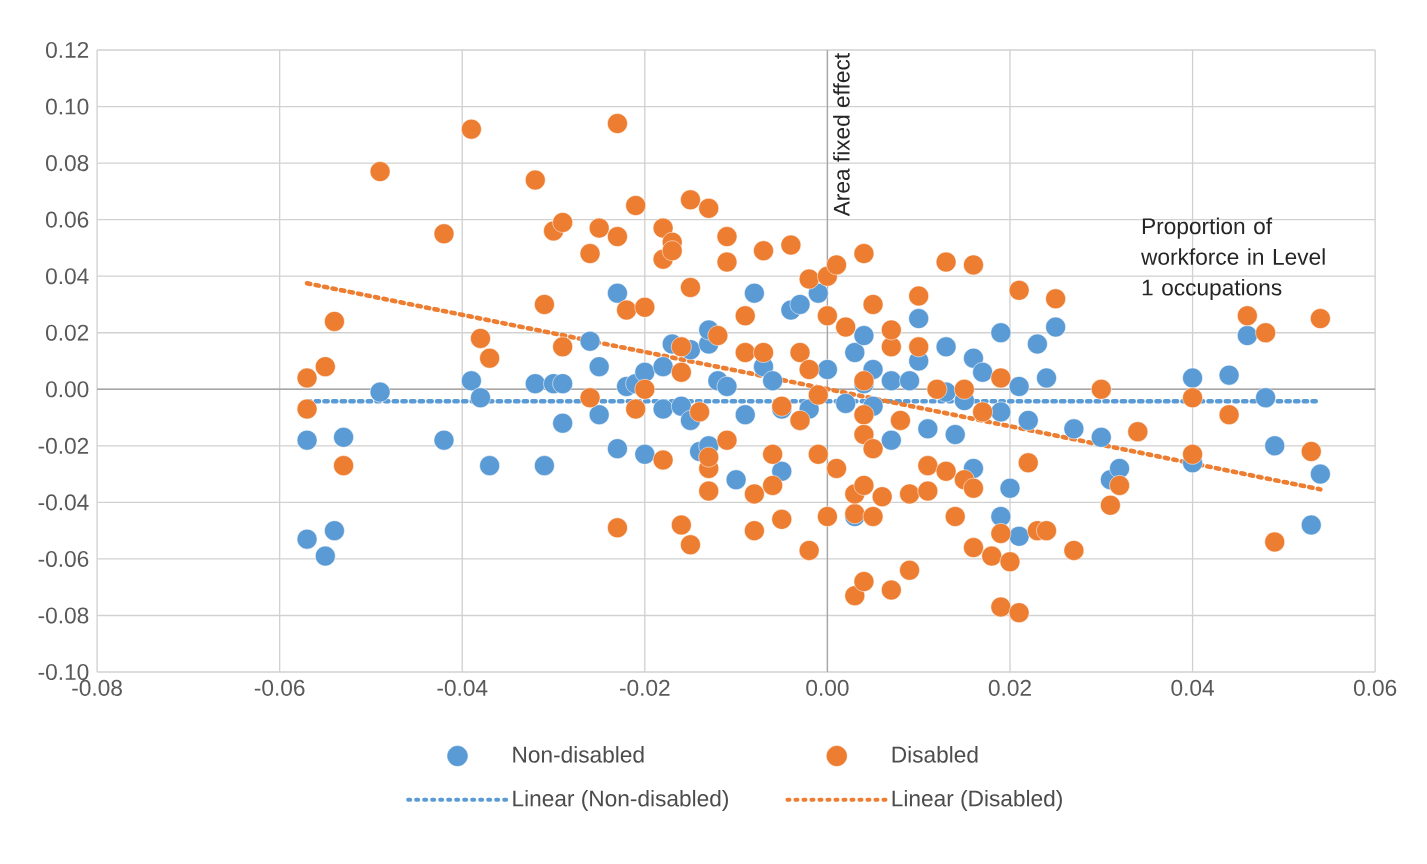 This screenshot has width=1427, height=864. I want to click on y-tick-label: 0.08, so click(67, 163).